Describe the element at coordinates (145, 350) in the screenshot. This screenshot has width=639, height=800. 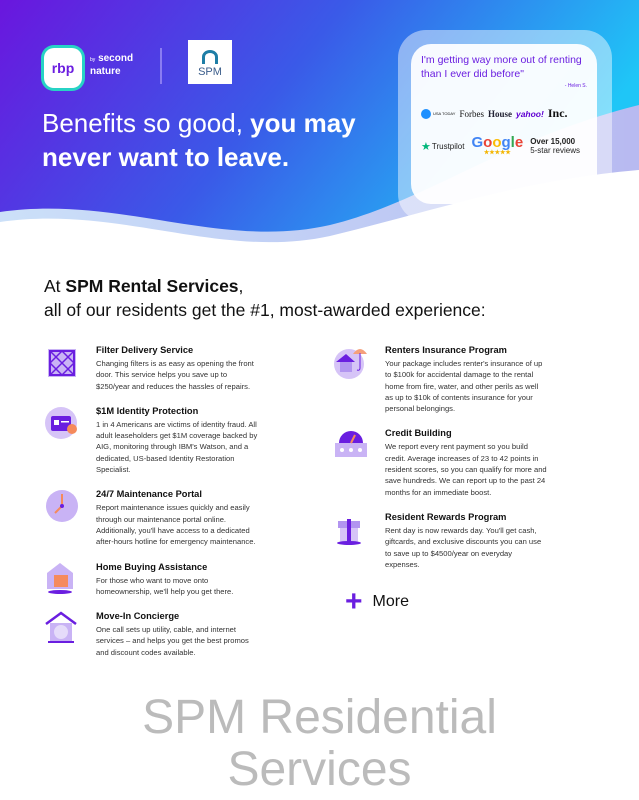
I see `benefit-title: Filter Delivery Service` at that location.